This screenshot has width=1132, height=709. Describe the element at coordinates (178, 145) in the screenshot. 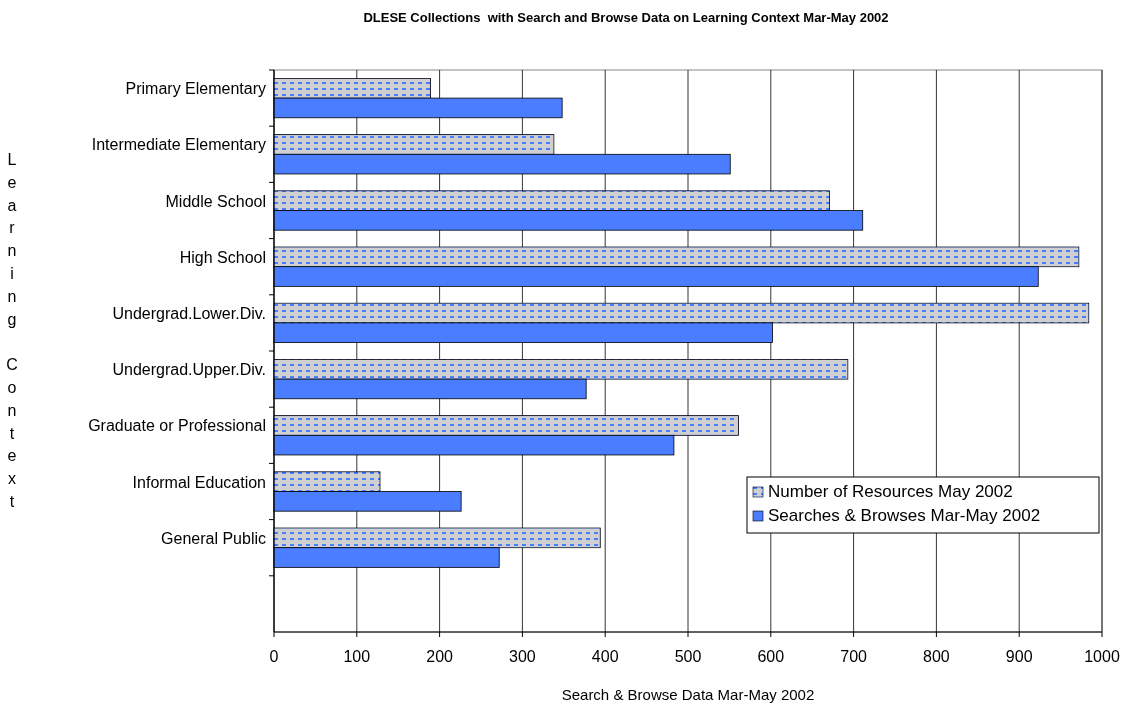

I see `y-tick-label: Intermediate Elementary` at that location.